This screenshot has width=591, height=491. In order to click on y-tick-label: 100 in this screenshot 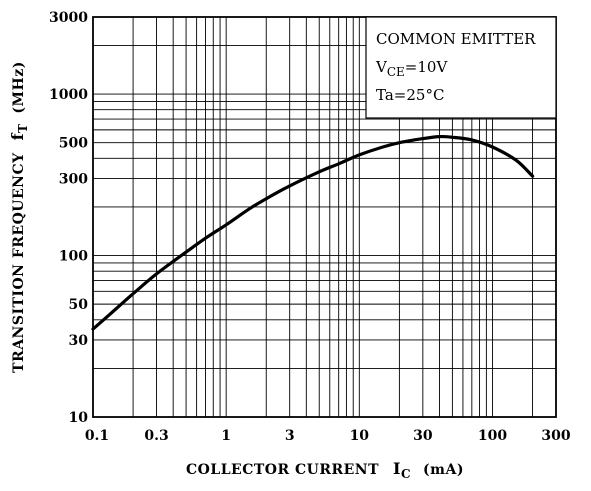, I will do `click(73, 257)`.